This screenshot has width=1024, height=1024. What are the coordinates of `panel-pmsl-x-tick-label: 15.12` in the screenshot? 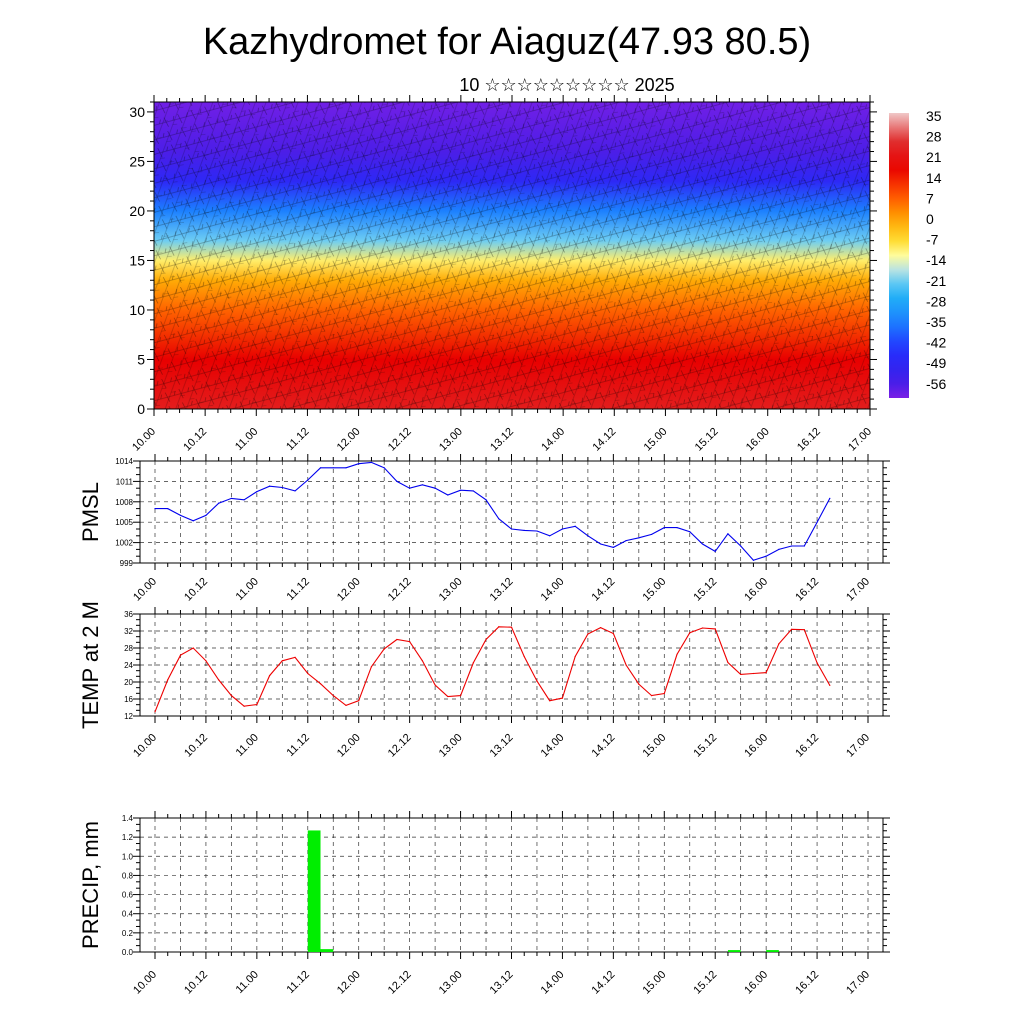 It's located at (705, 590).